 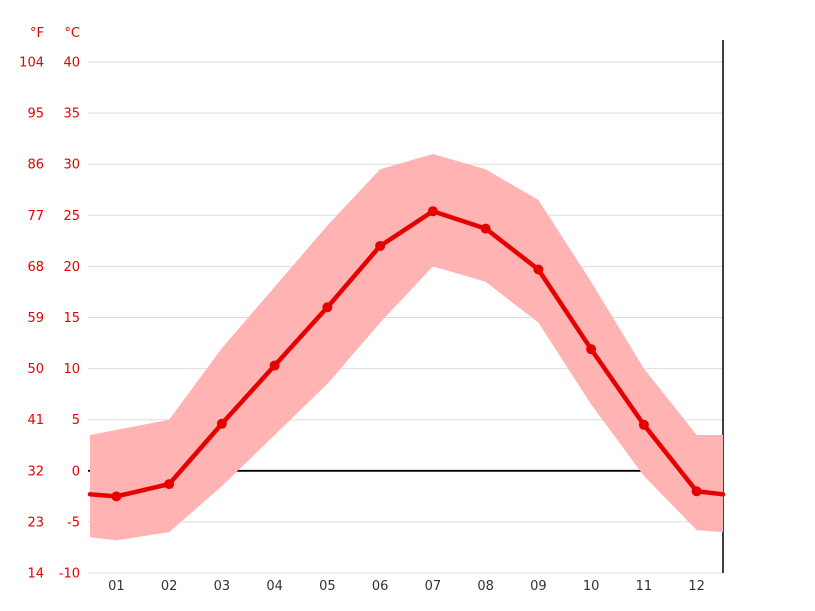 I want to click on month-label: 11, so click(x=644, y=586).